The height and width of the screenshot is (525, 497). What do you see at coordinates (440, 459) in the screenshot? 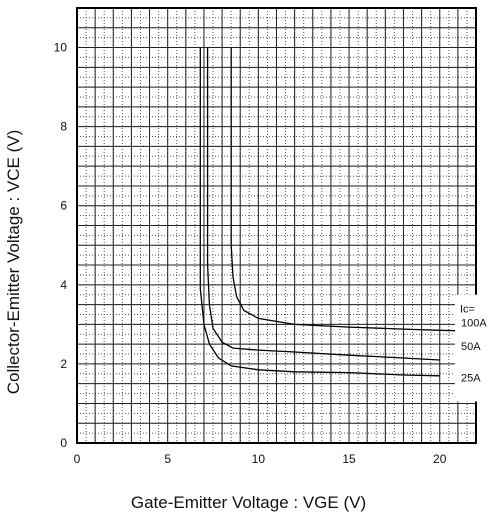
I see `x-tick-label: 20` at bounding box center [440, 459].